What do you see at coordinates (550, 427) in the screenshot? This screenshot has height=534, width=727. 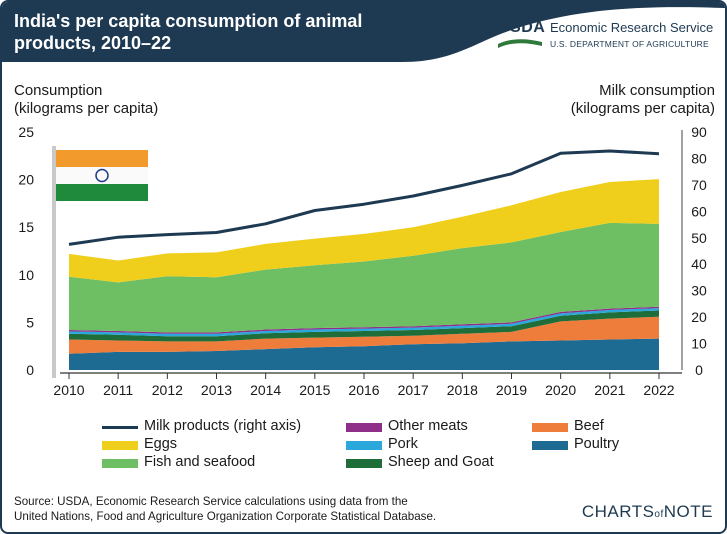 I see `legend-swatch-beef` at bounding box center [550, 427].